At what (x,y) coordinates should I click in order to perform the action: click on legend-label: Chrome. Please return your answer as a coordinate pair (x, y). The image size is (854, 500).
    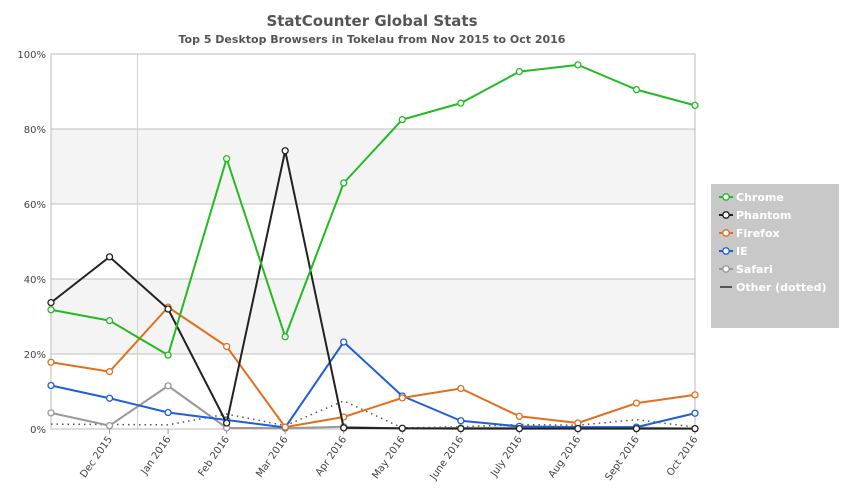
    Looking at the image, I should click on (760, 197).